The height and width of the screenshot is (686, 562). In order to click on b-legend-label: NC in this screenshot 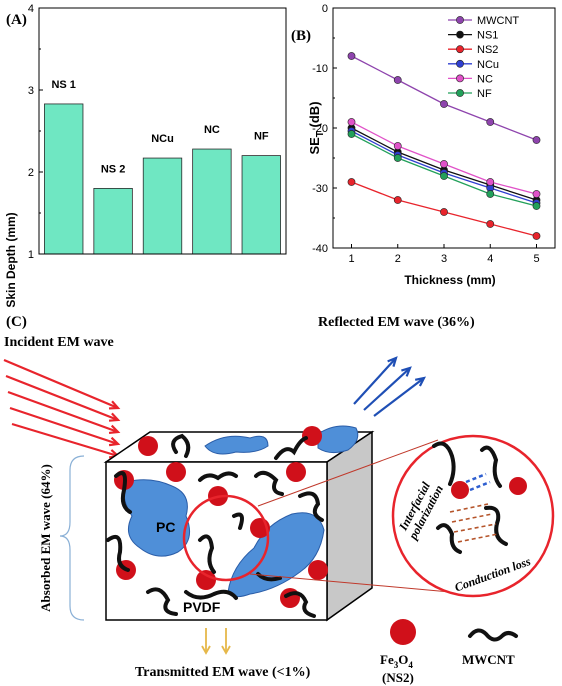, I will do `click(485, 79)`.